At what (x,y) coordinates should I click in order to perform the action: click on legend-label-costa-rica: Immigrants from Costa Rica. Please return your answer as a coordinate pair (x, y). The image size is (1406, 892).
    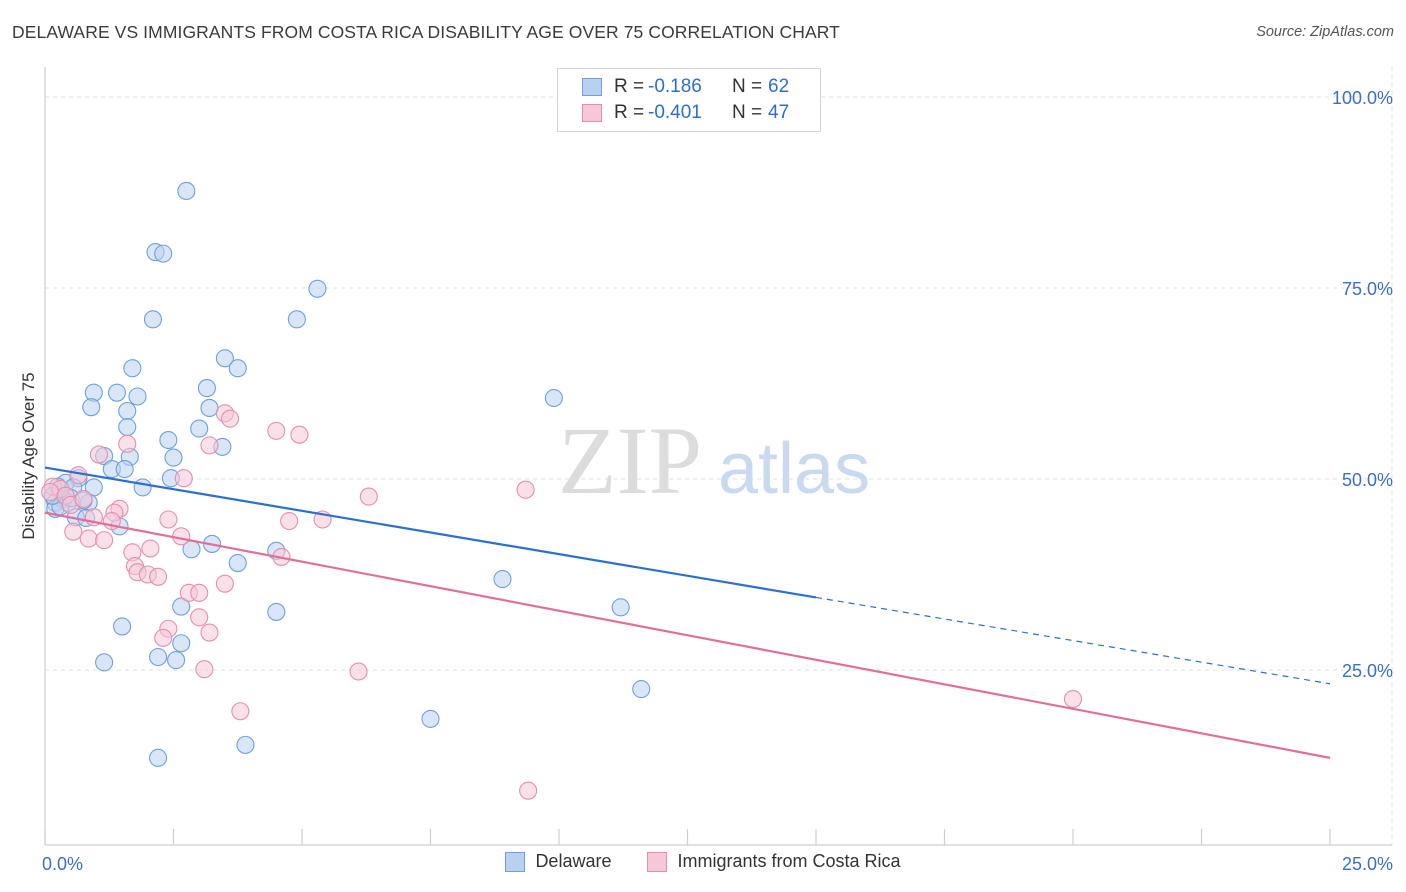
    Looking at the image, I should click on (789, 861).